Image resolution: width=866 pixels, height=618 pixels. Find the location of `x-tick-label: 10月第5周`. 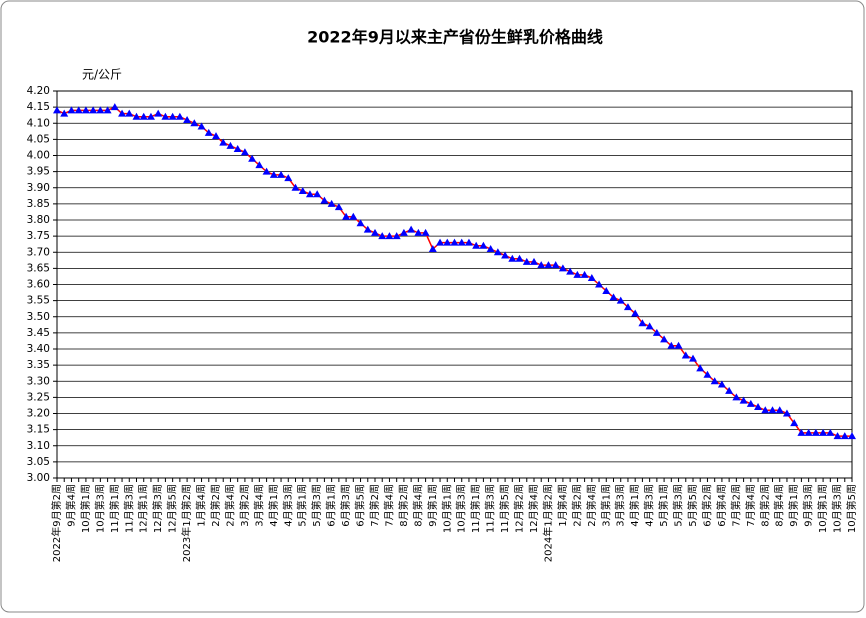

x-tick-label: 10月第5周 is located at coordinates (851, 508).